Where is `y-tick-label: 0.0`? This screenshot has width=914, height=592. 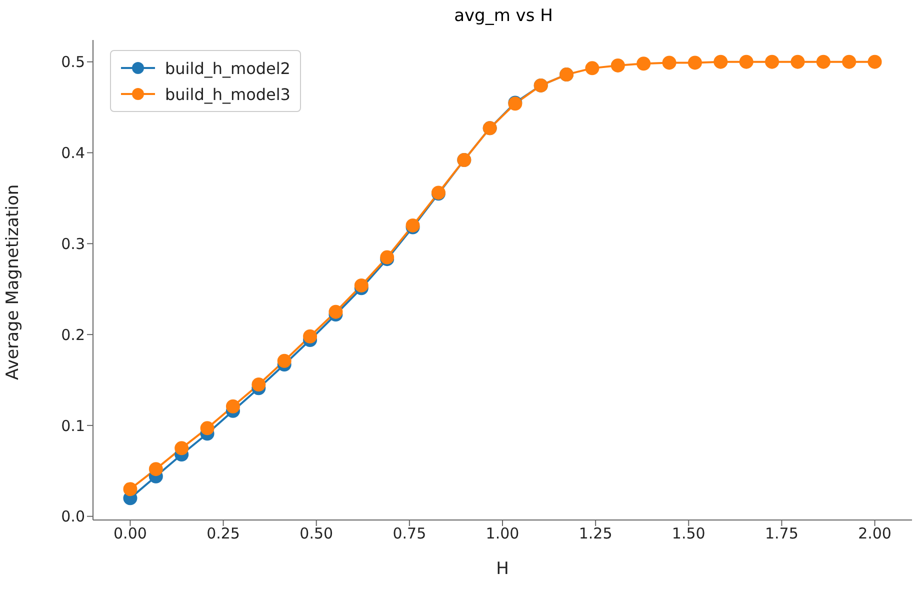
y-tick-label: 0.0 is located at coordinates (73, 517).